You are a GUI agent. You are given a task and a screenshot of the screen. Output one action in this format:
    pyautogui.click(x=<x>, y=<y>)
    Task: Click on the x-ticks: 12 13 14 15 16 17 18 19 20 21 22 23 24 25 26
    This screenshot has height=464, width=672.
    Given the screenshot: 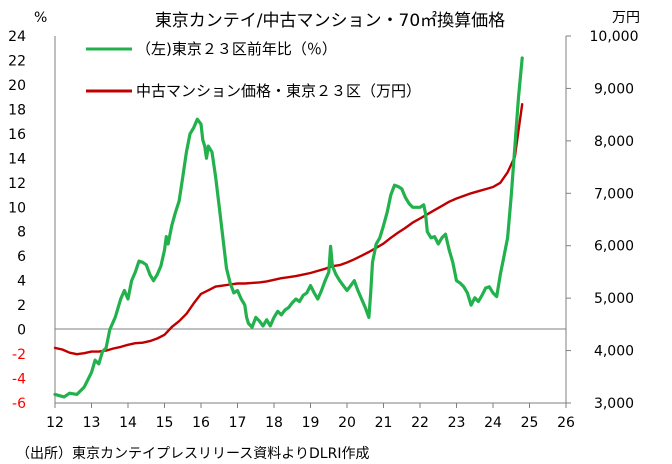 What is the action you would take?
    pyautogui.click(x=310, y=417)
    